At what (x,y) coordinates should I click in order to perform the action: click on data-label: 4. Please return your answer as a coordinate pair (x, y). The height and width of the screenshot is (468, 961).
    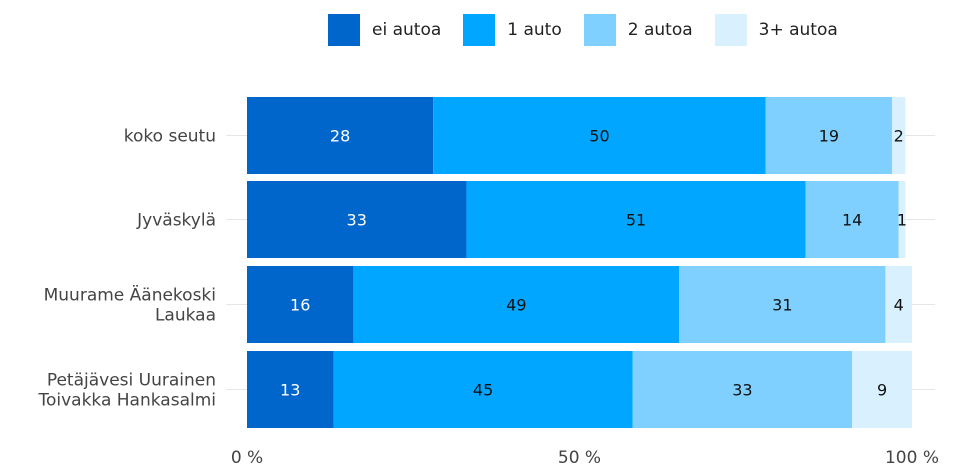
    Looking at the image, I should click on (899, 305).